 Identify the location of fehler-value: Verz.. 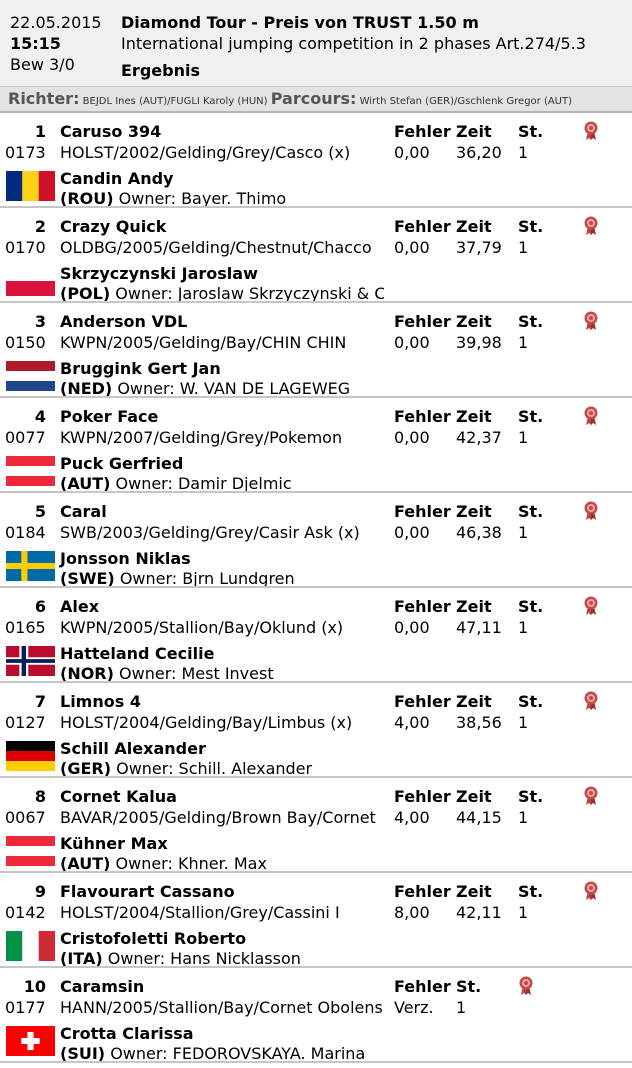
(414, 1007).